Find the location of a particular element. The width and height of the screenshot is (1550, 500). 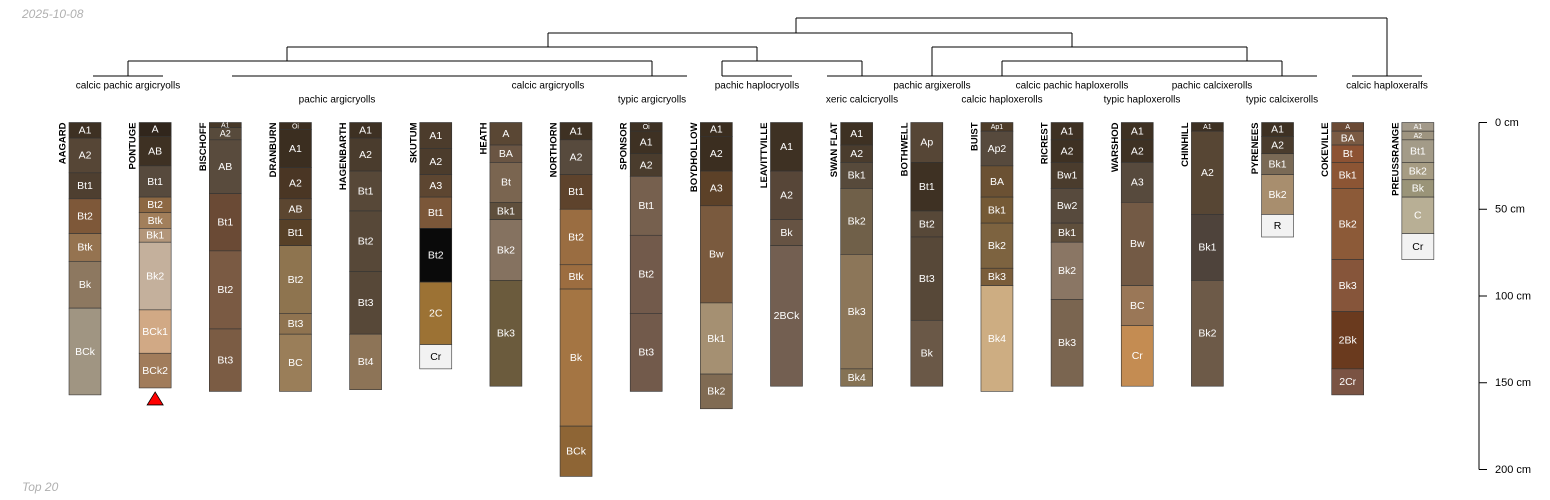

profile-name: SKUTUM is located at coordinates (413, 142).